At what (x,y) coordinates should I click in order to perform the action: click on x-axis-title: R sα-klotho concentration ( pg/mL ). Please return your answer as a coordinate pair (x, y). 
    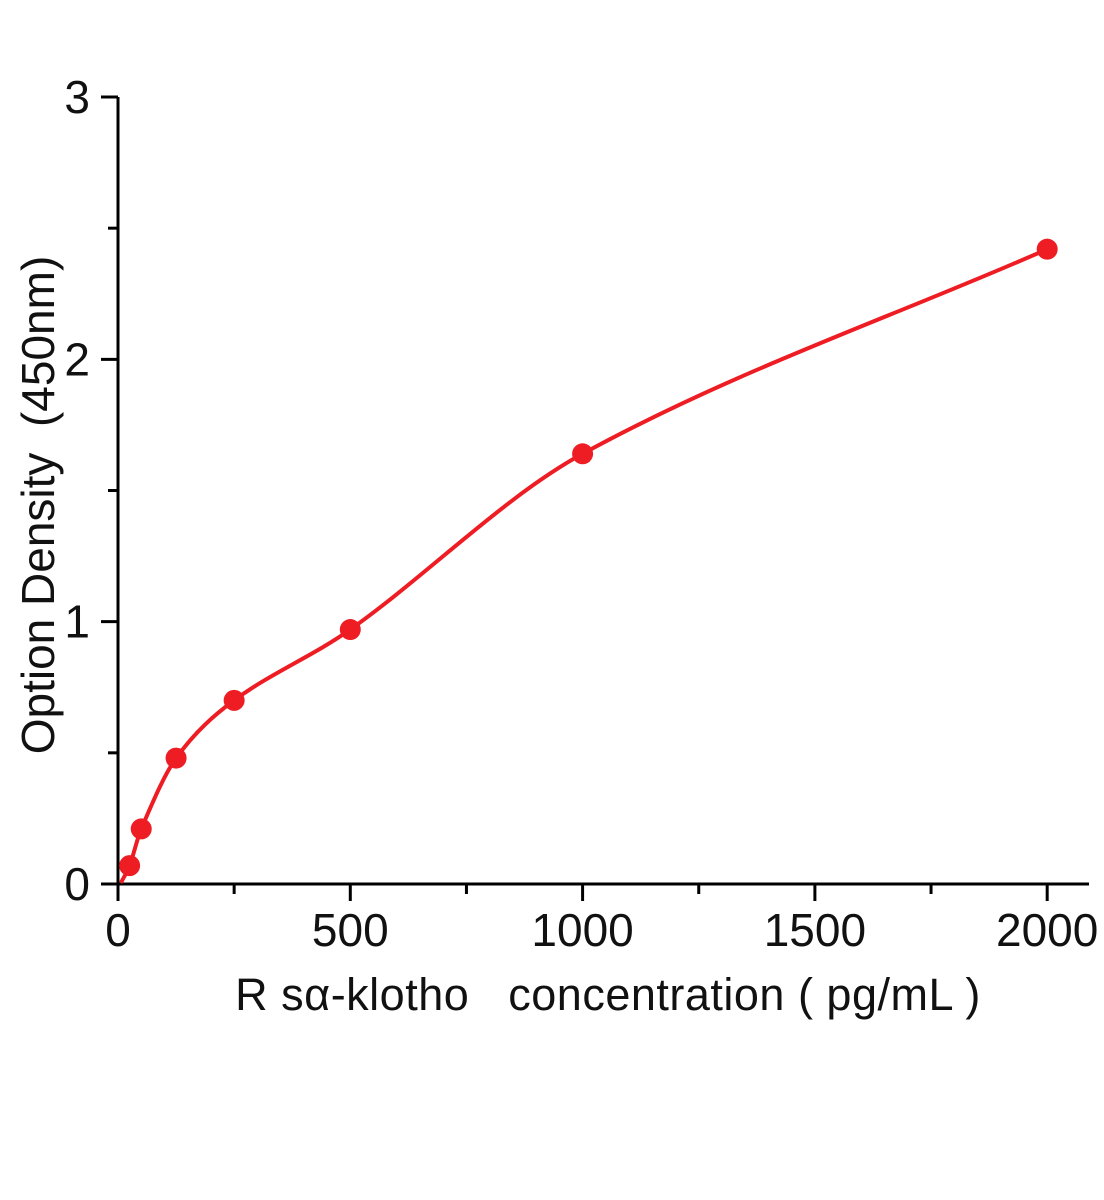
    Looking at the image, I should click on (608, 994).